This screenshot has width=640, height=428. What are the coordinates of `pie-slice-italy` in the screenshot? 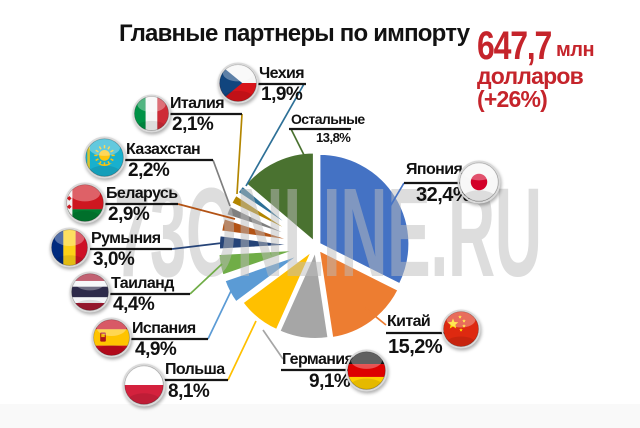 It's located at (263, 214).